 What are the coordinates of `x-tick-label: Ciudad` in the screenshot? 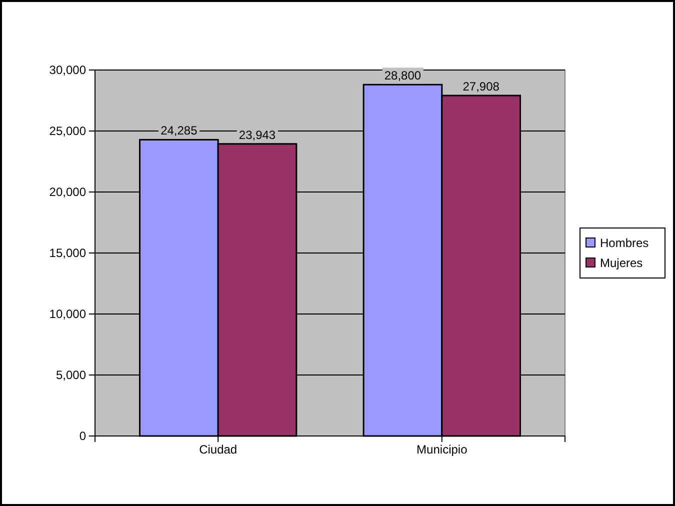 It's located at (218, 449).